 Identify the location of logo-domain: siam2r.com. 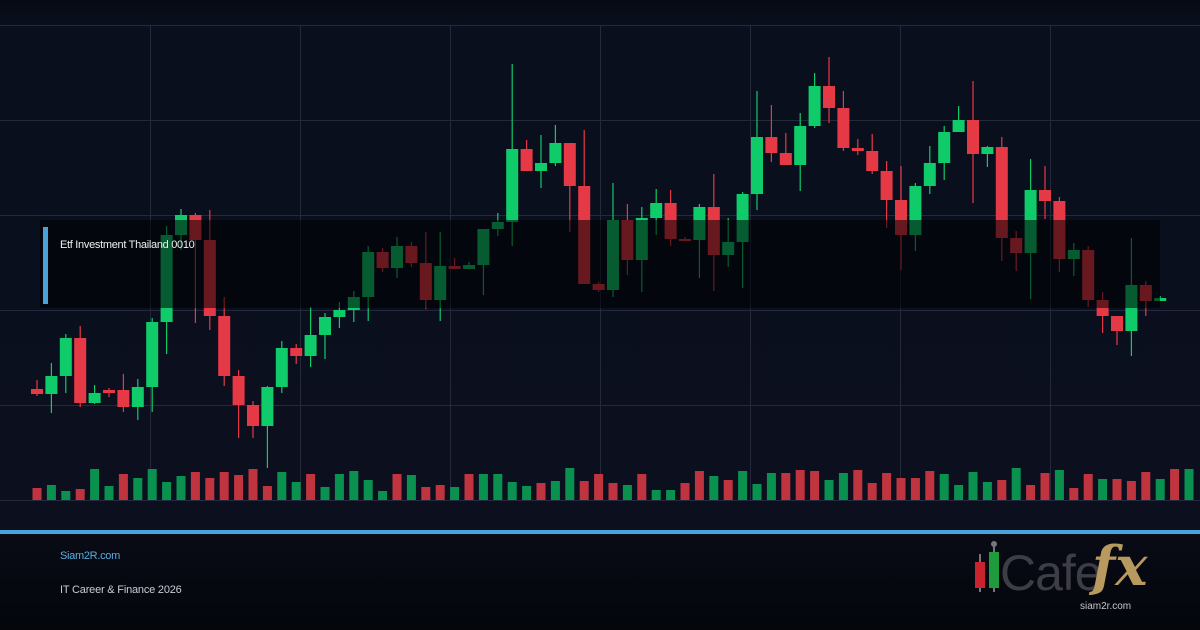
(1106, 606).